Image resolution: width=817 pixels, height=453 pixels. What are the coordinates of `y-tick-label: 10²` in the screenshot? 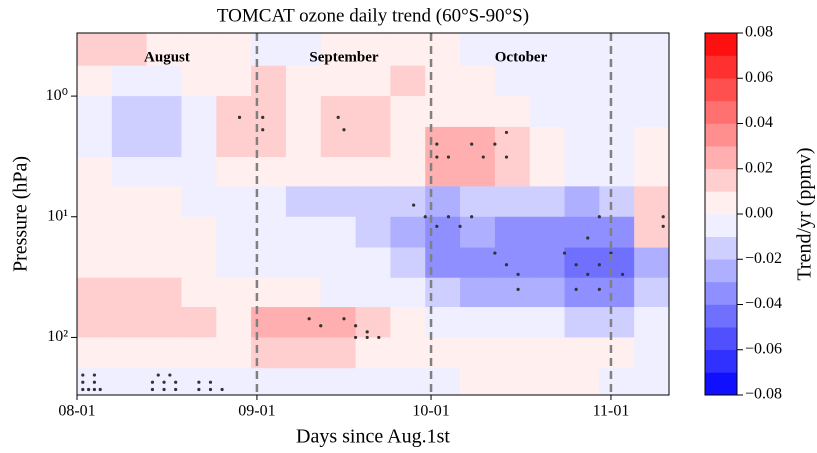 It's located at (57, 336).